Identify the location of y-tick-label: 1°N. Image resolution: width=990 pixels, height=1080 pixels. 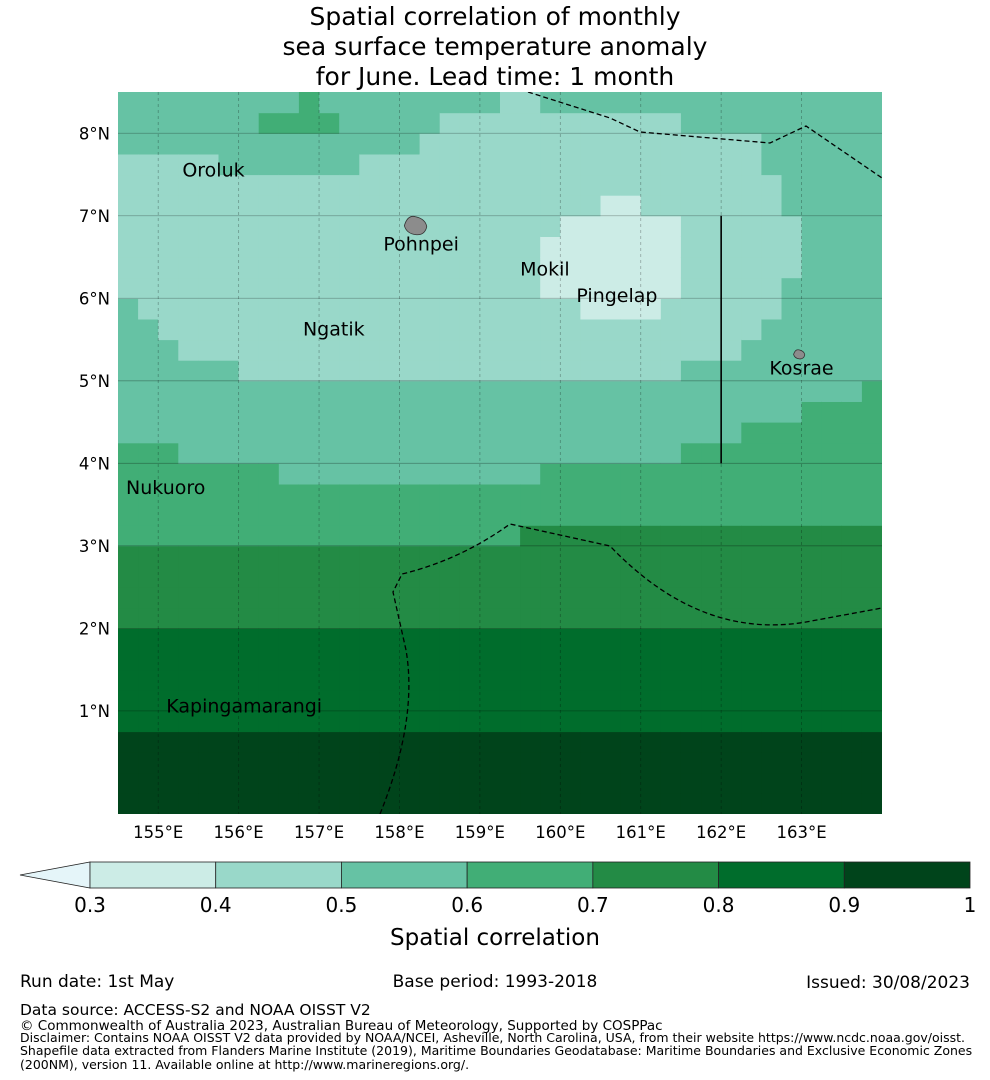
(94, 711).